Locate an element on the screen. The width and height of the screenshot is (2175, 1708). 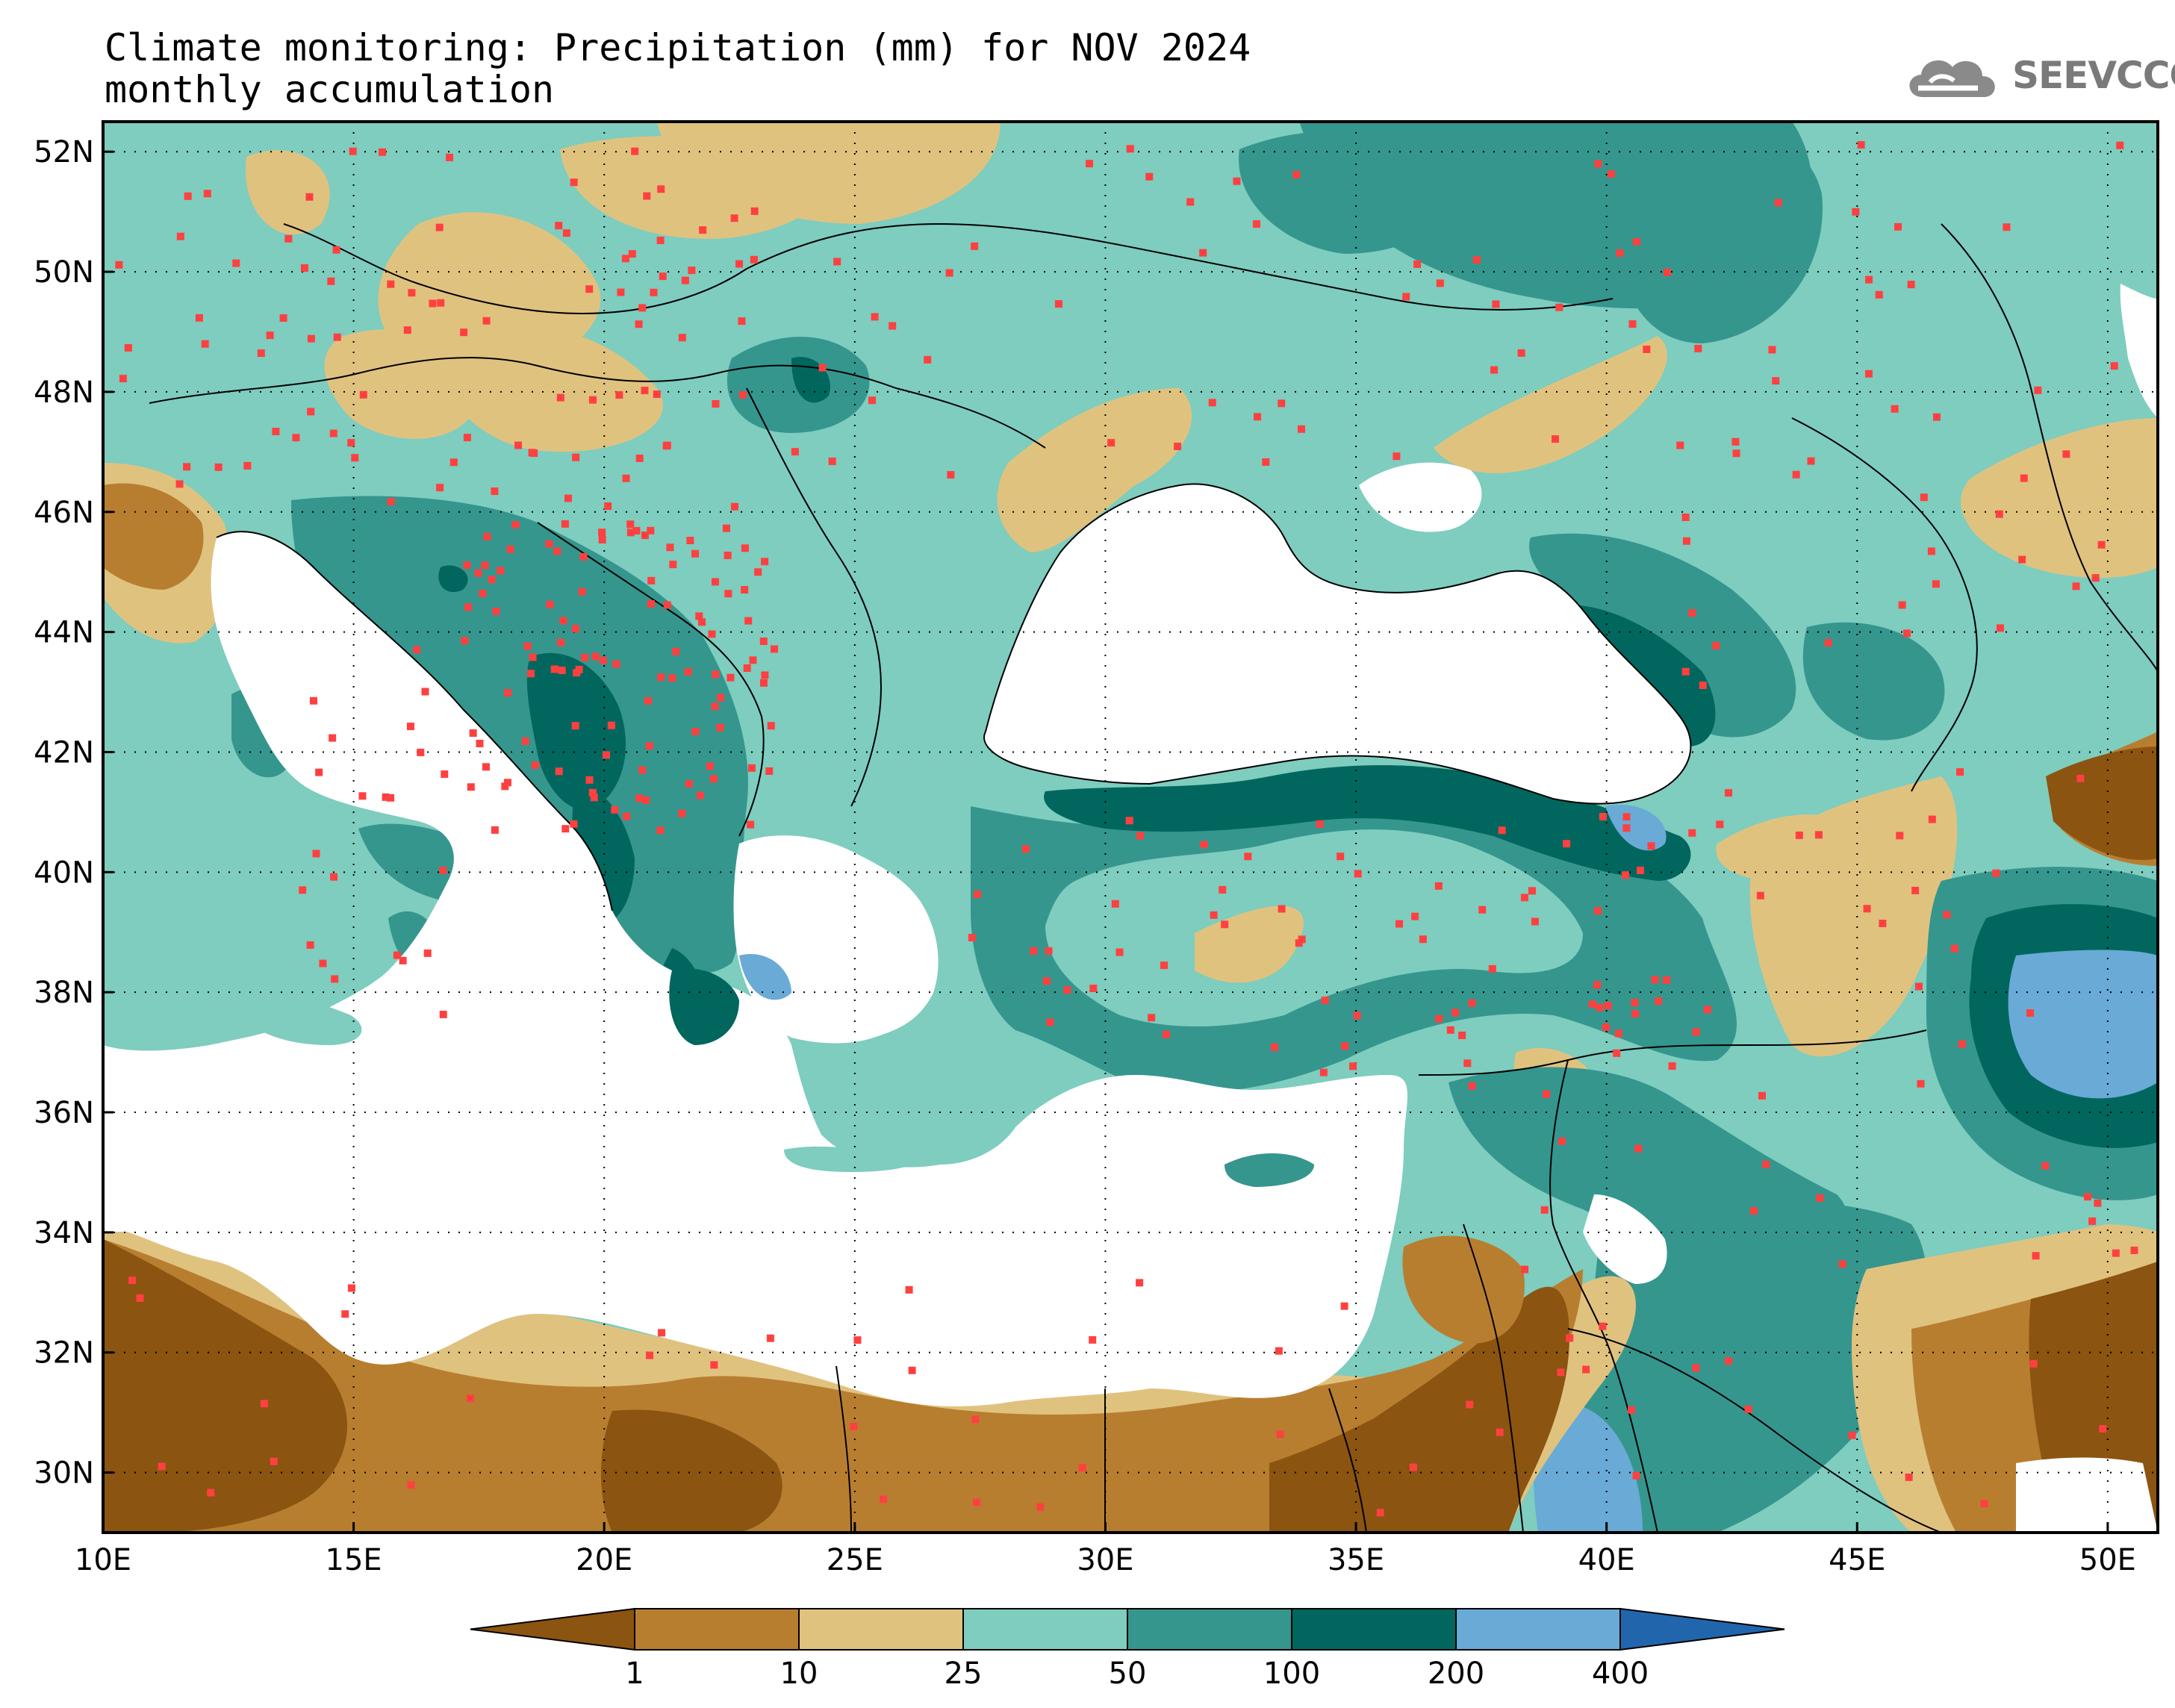
colorbar-label: 200 is located at coordinates (1456, 1673).